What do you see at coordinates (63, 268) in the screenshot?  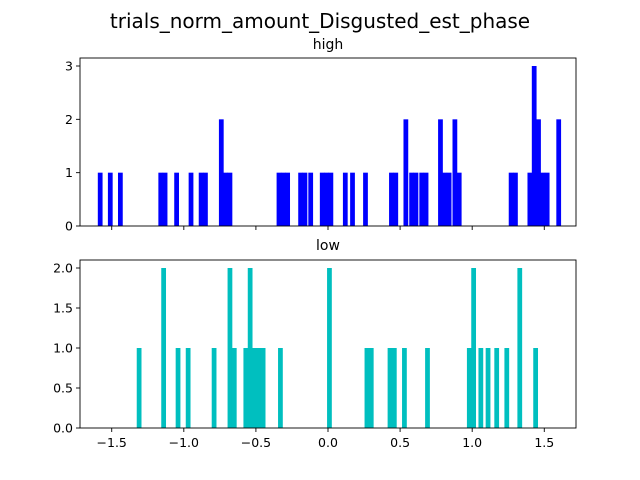 I see `y-tick-label-low-4: 2.0` at bounding box center [63, 268].